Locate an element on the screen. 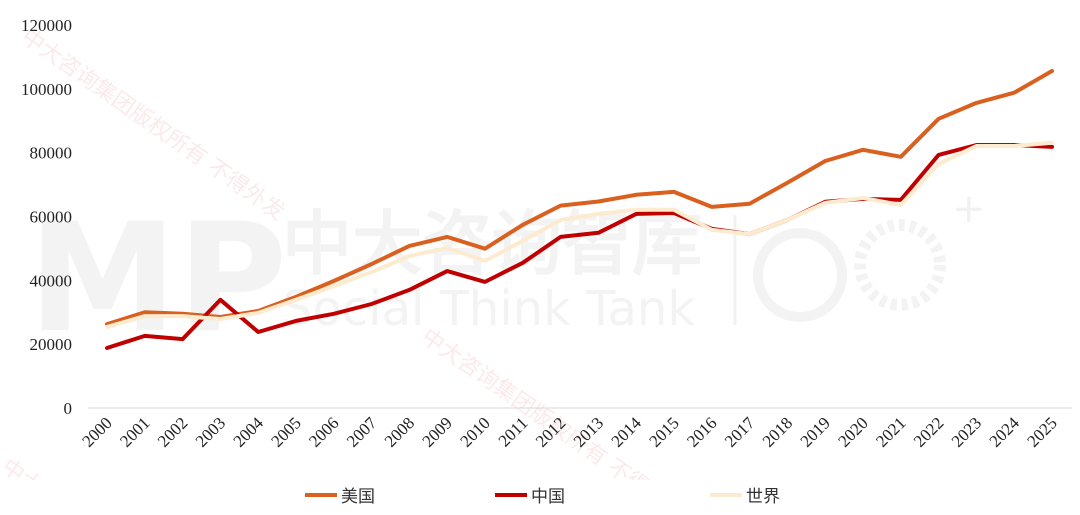  watermark-name-en: Social Think Tank is located at coordinates (488, 309).